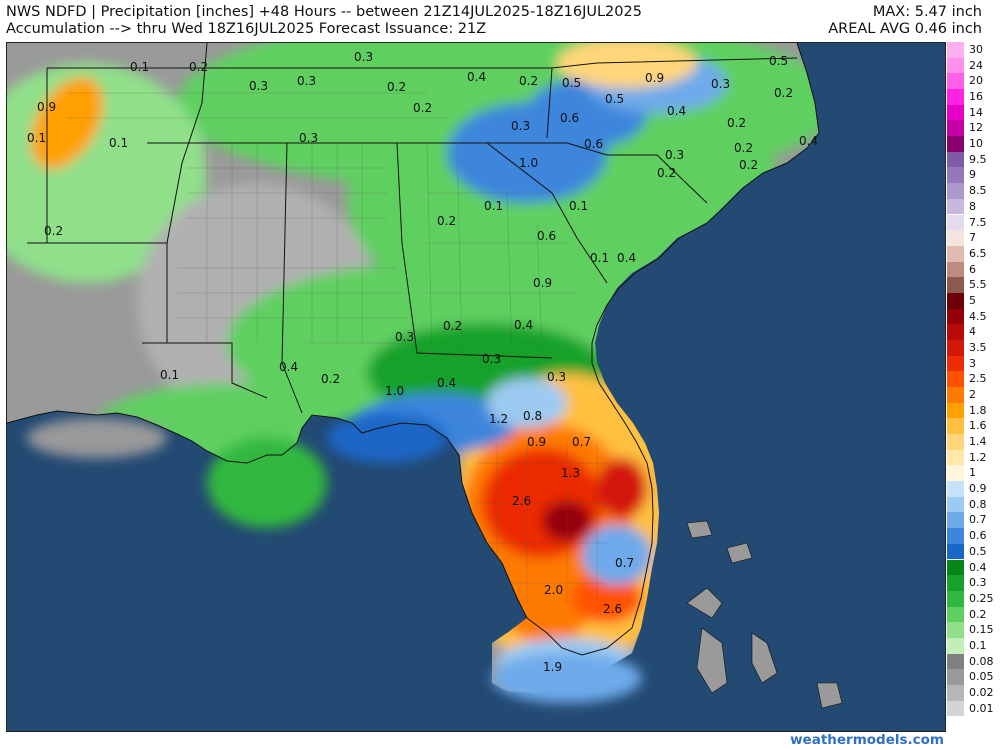 This screenshot has height=750, width=1000. Describe the element at coordinates (981, 692) in the screenshot. I see `legend-label: 0.02` at that location.